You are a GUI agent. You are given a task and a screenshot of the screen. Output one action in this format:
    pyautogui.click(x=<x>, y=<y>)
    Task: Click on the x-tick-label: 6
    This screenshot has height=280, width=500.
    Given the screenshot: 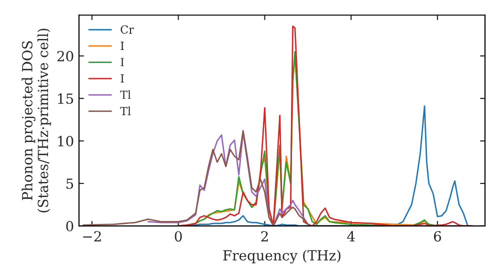 What is the action you would take?
    pyautogui.click(x=438, y=236)
    